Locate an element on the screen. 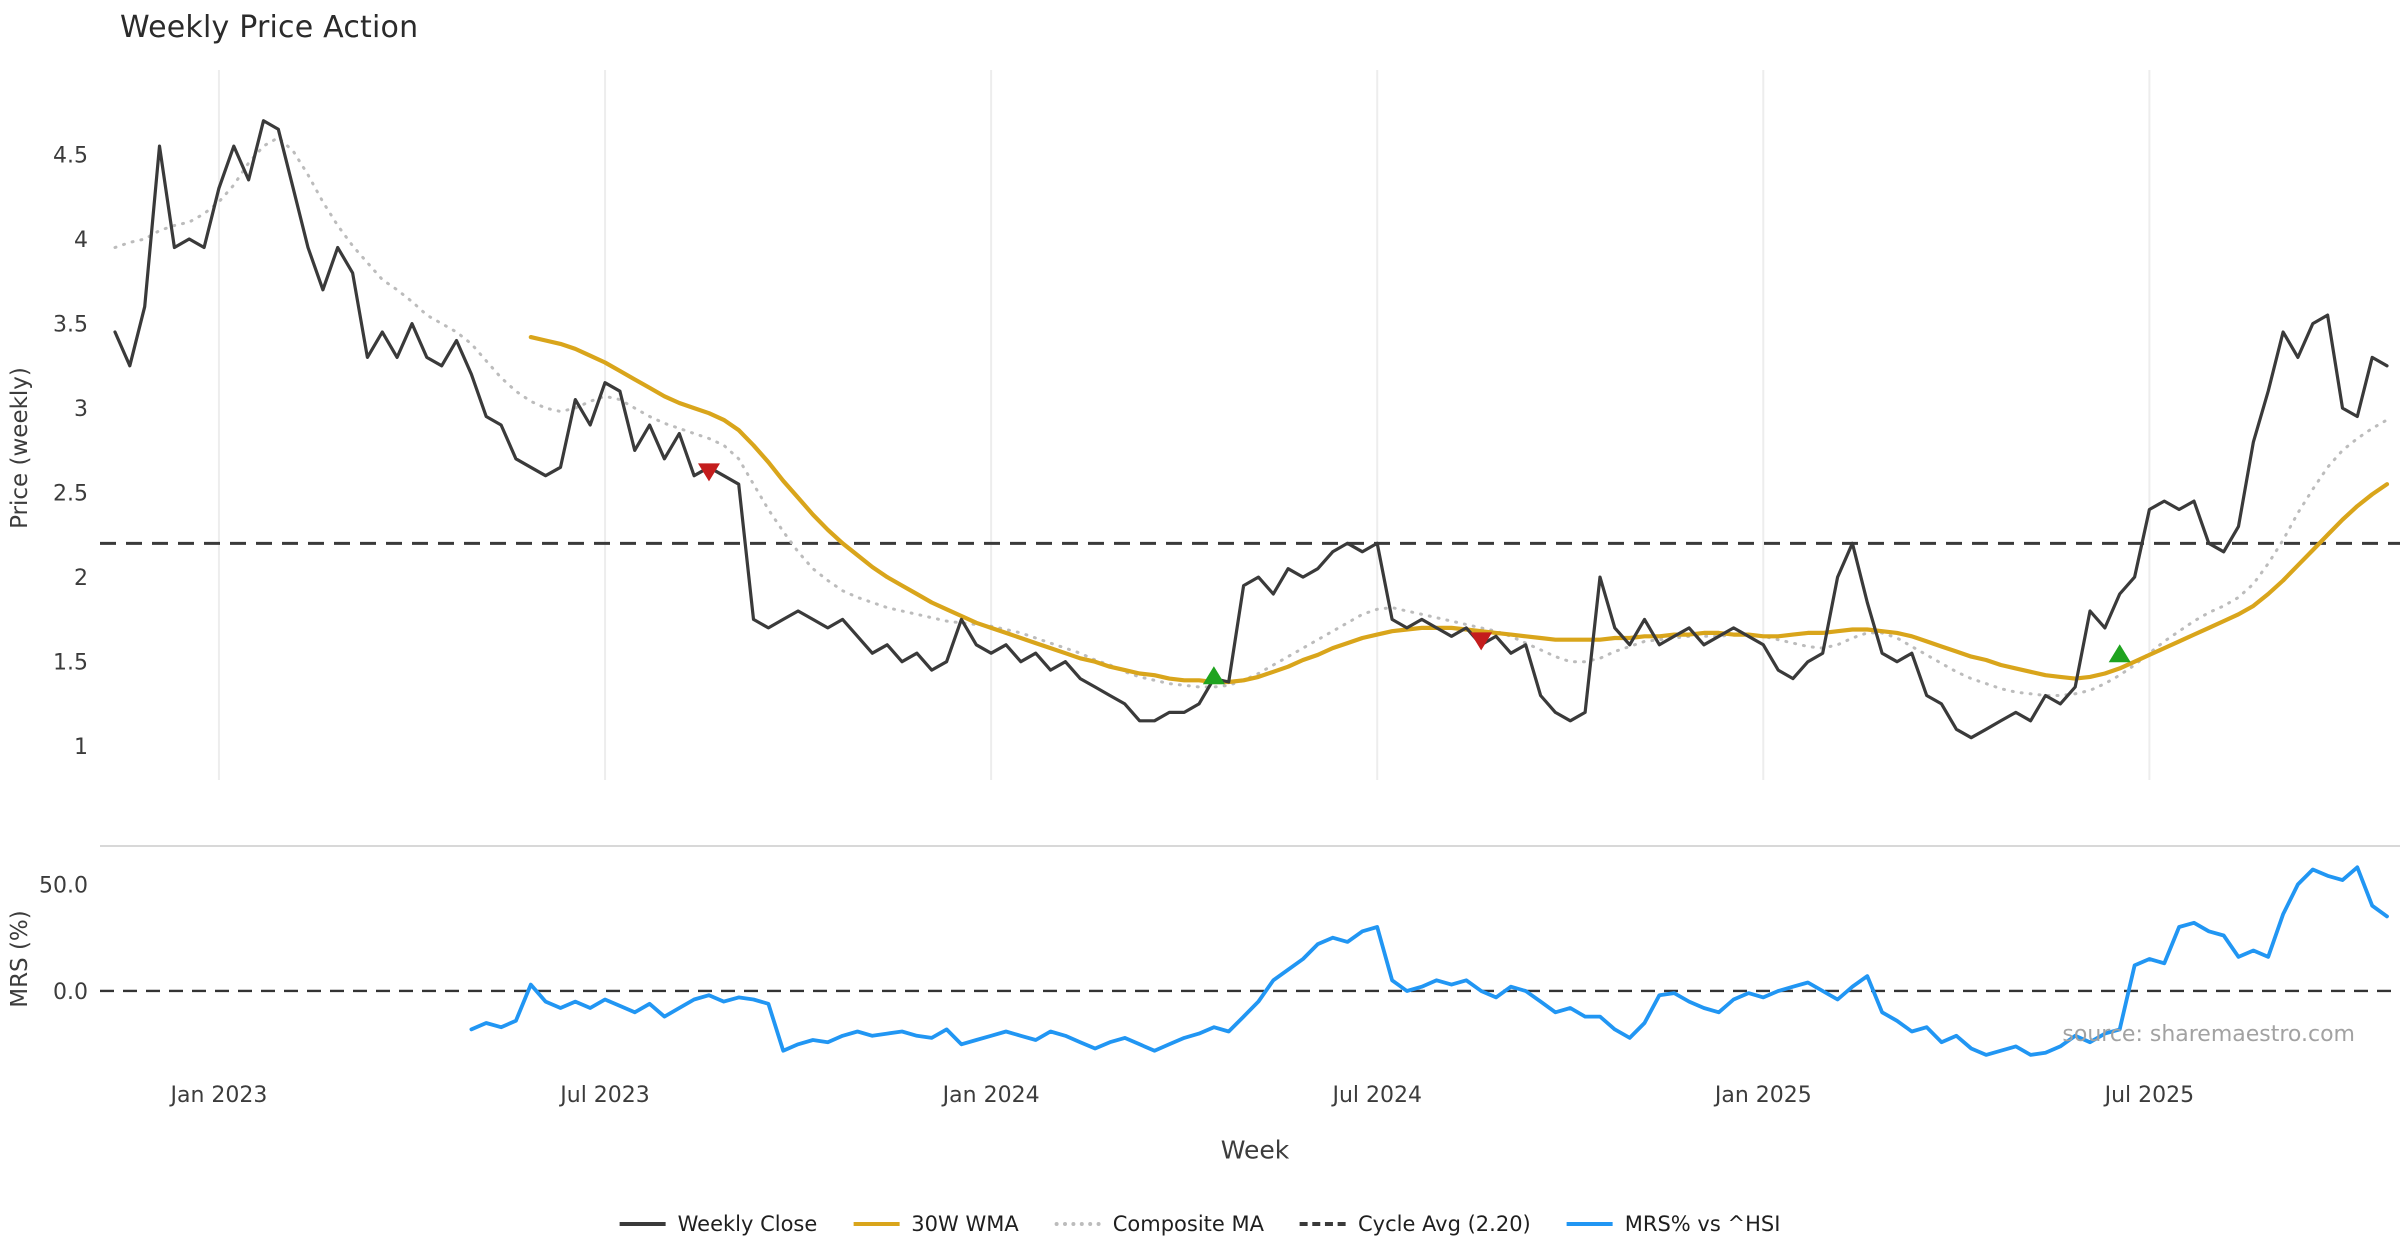 The width and height of the screenshot is (2400, 1260). cycle-avg-swatch is located at coordinates (1322, 1224).